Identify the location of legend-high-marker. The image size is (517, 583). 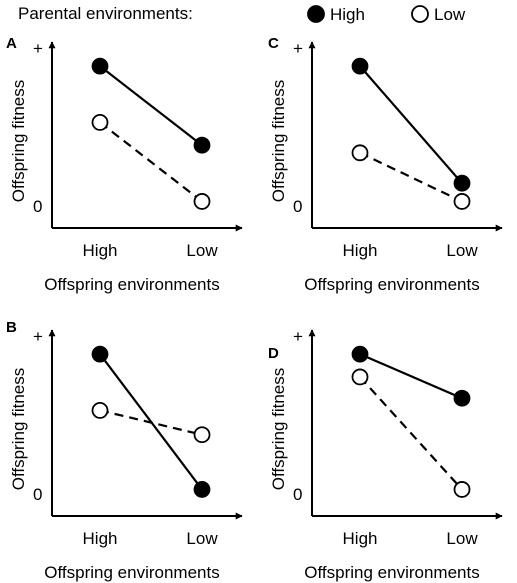
(316, 14).